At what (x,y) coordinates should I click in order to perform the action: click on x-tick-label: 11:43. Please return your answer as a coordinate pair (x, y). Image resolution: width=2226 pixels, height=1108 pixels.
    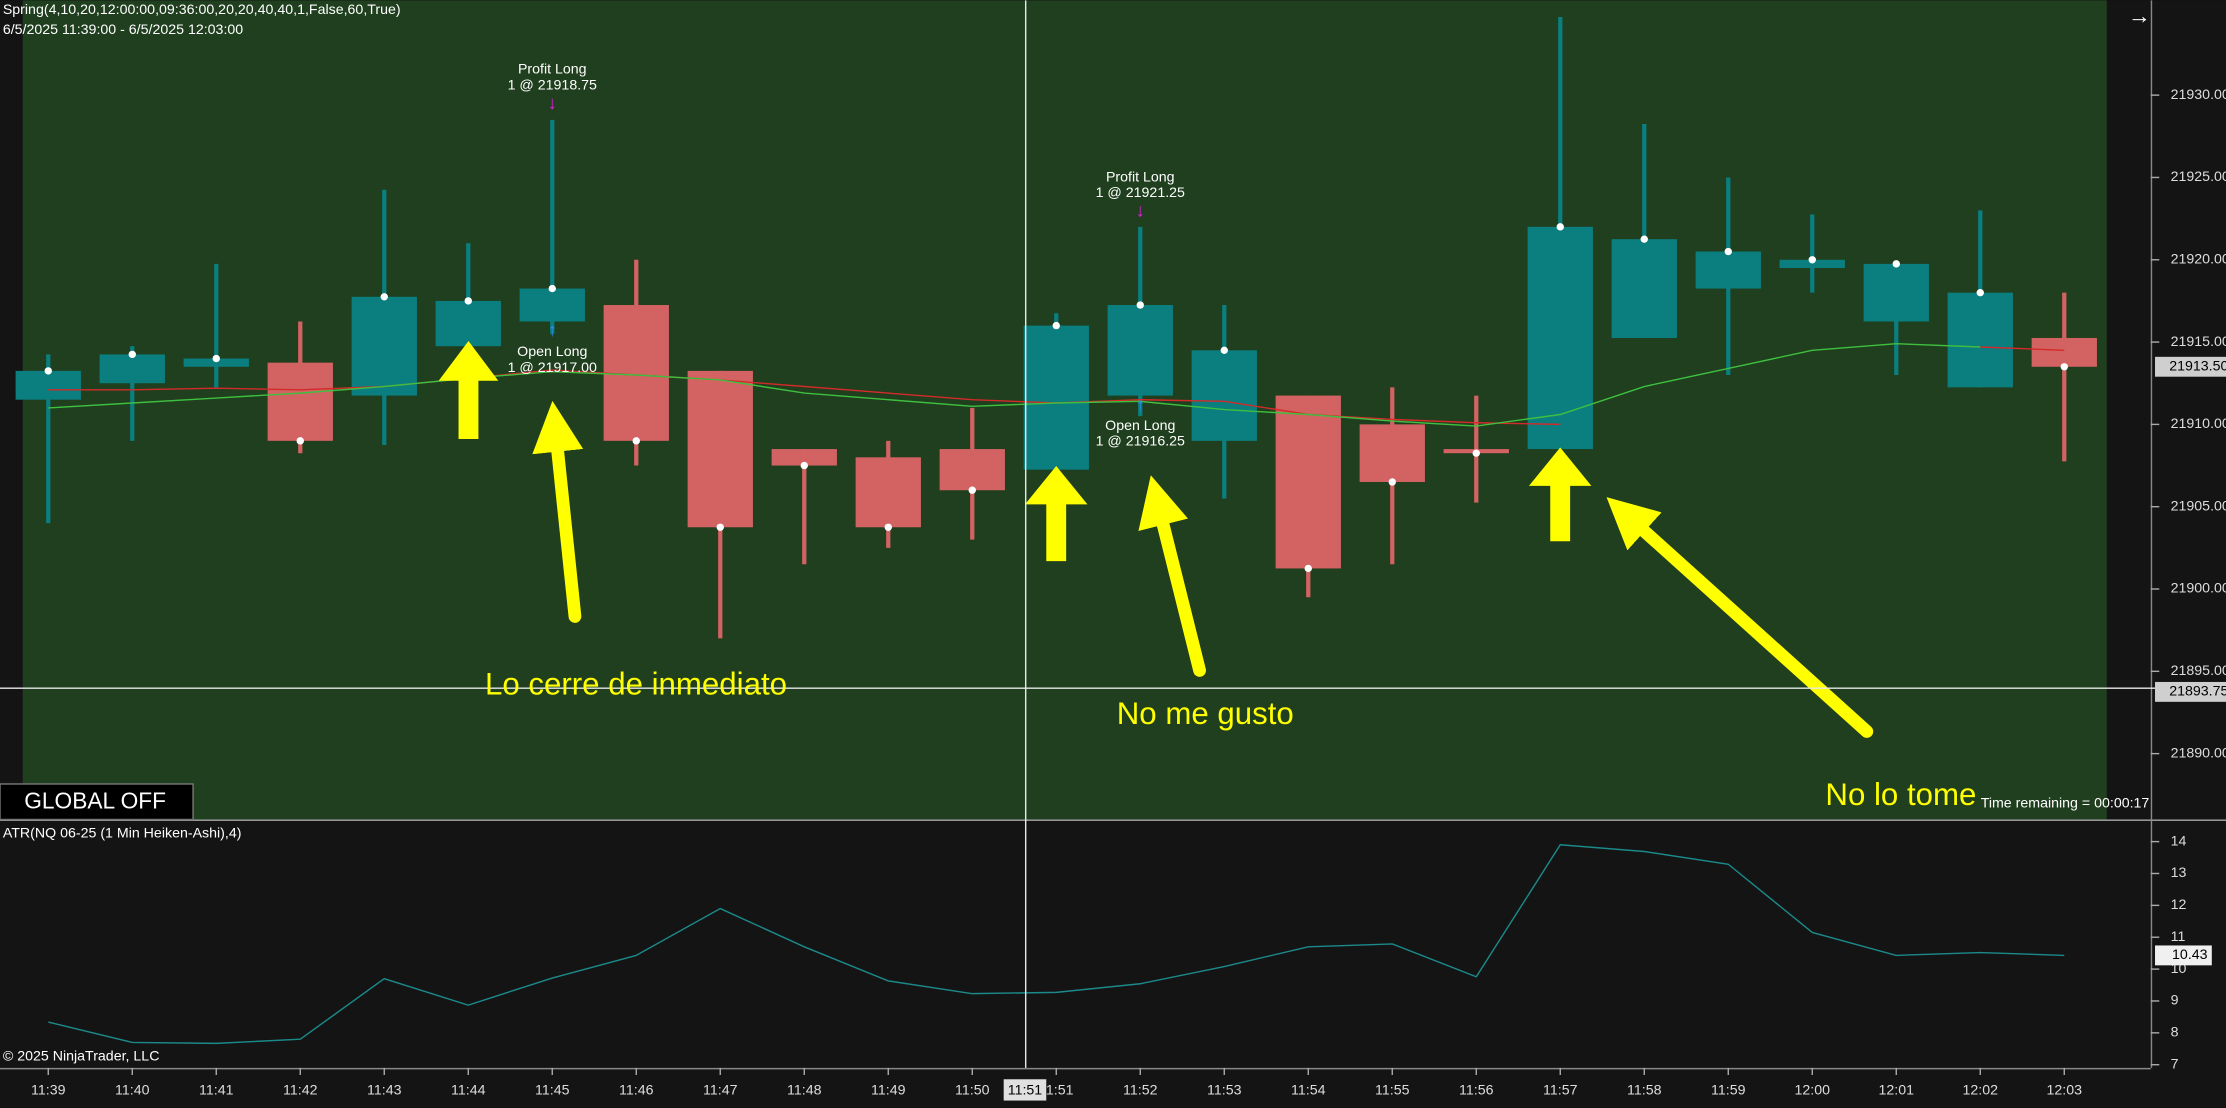
    Looking at the image, I should click on (384, 1090).